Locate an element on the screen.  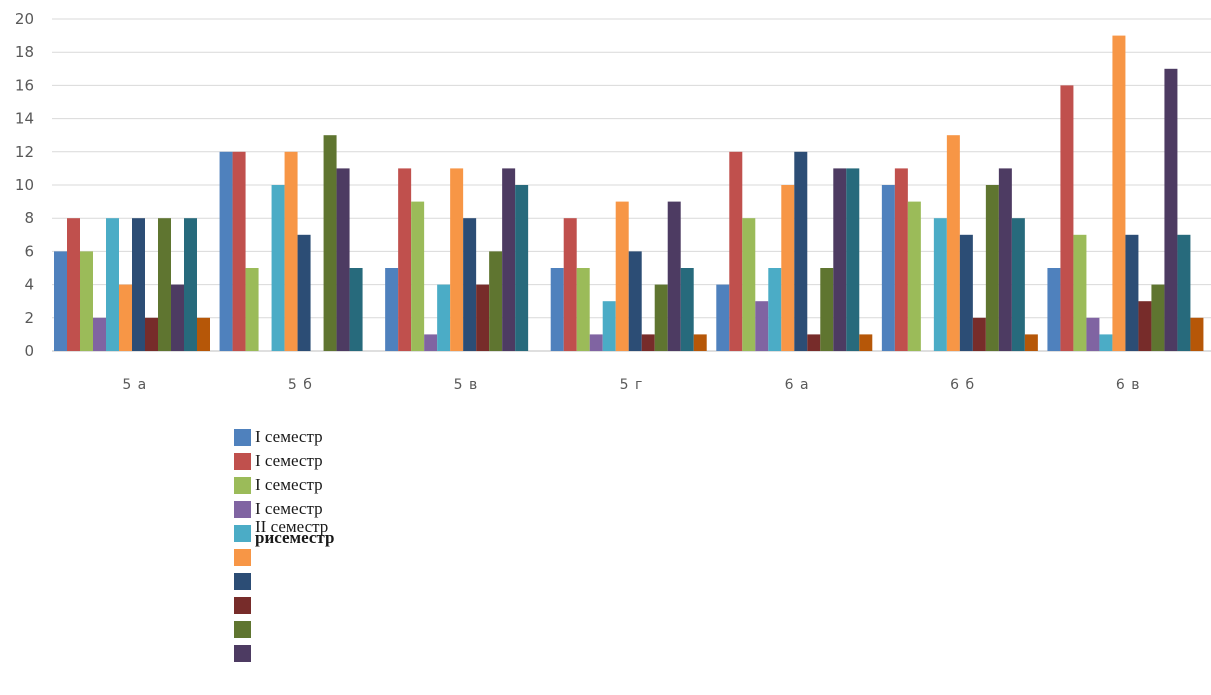
y-tick-label: 20 is located at coordinates (24, 19).